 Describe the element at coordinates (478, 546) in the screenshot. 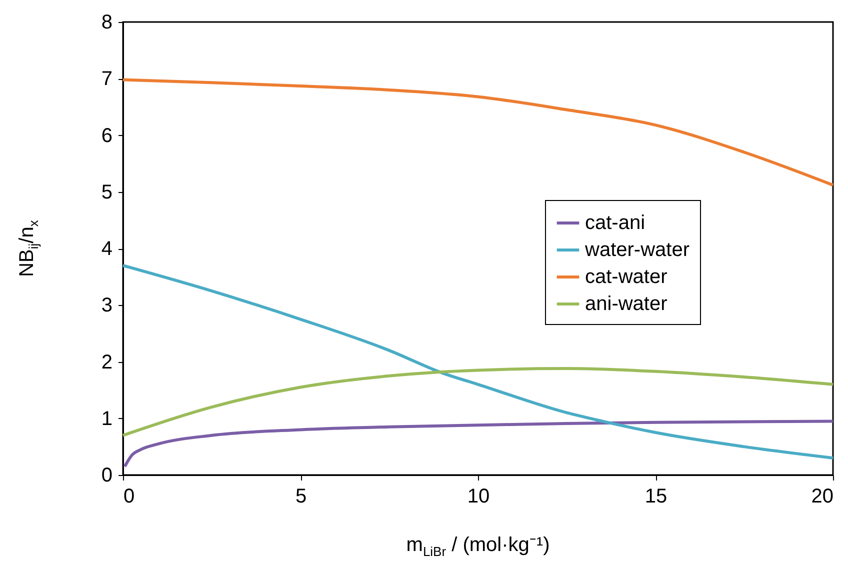

I see `x-axis-title: m$_{LiBr}$ / (mol·kg⁻¹)` at that location.